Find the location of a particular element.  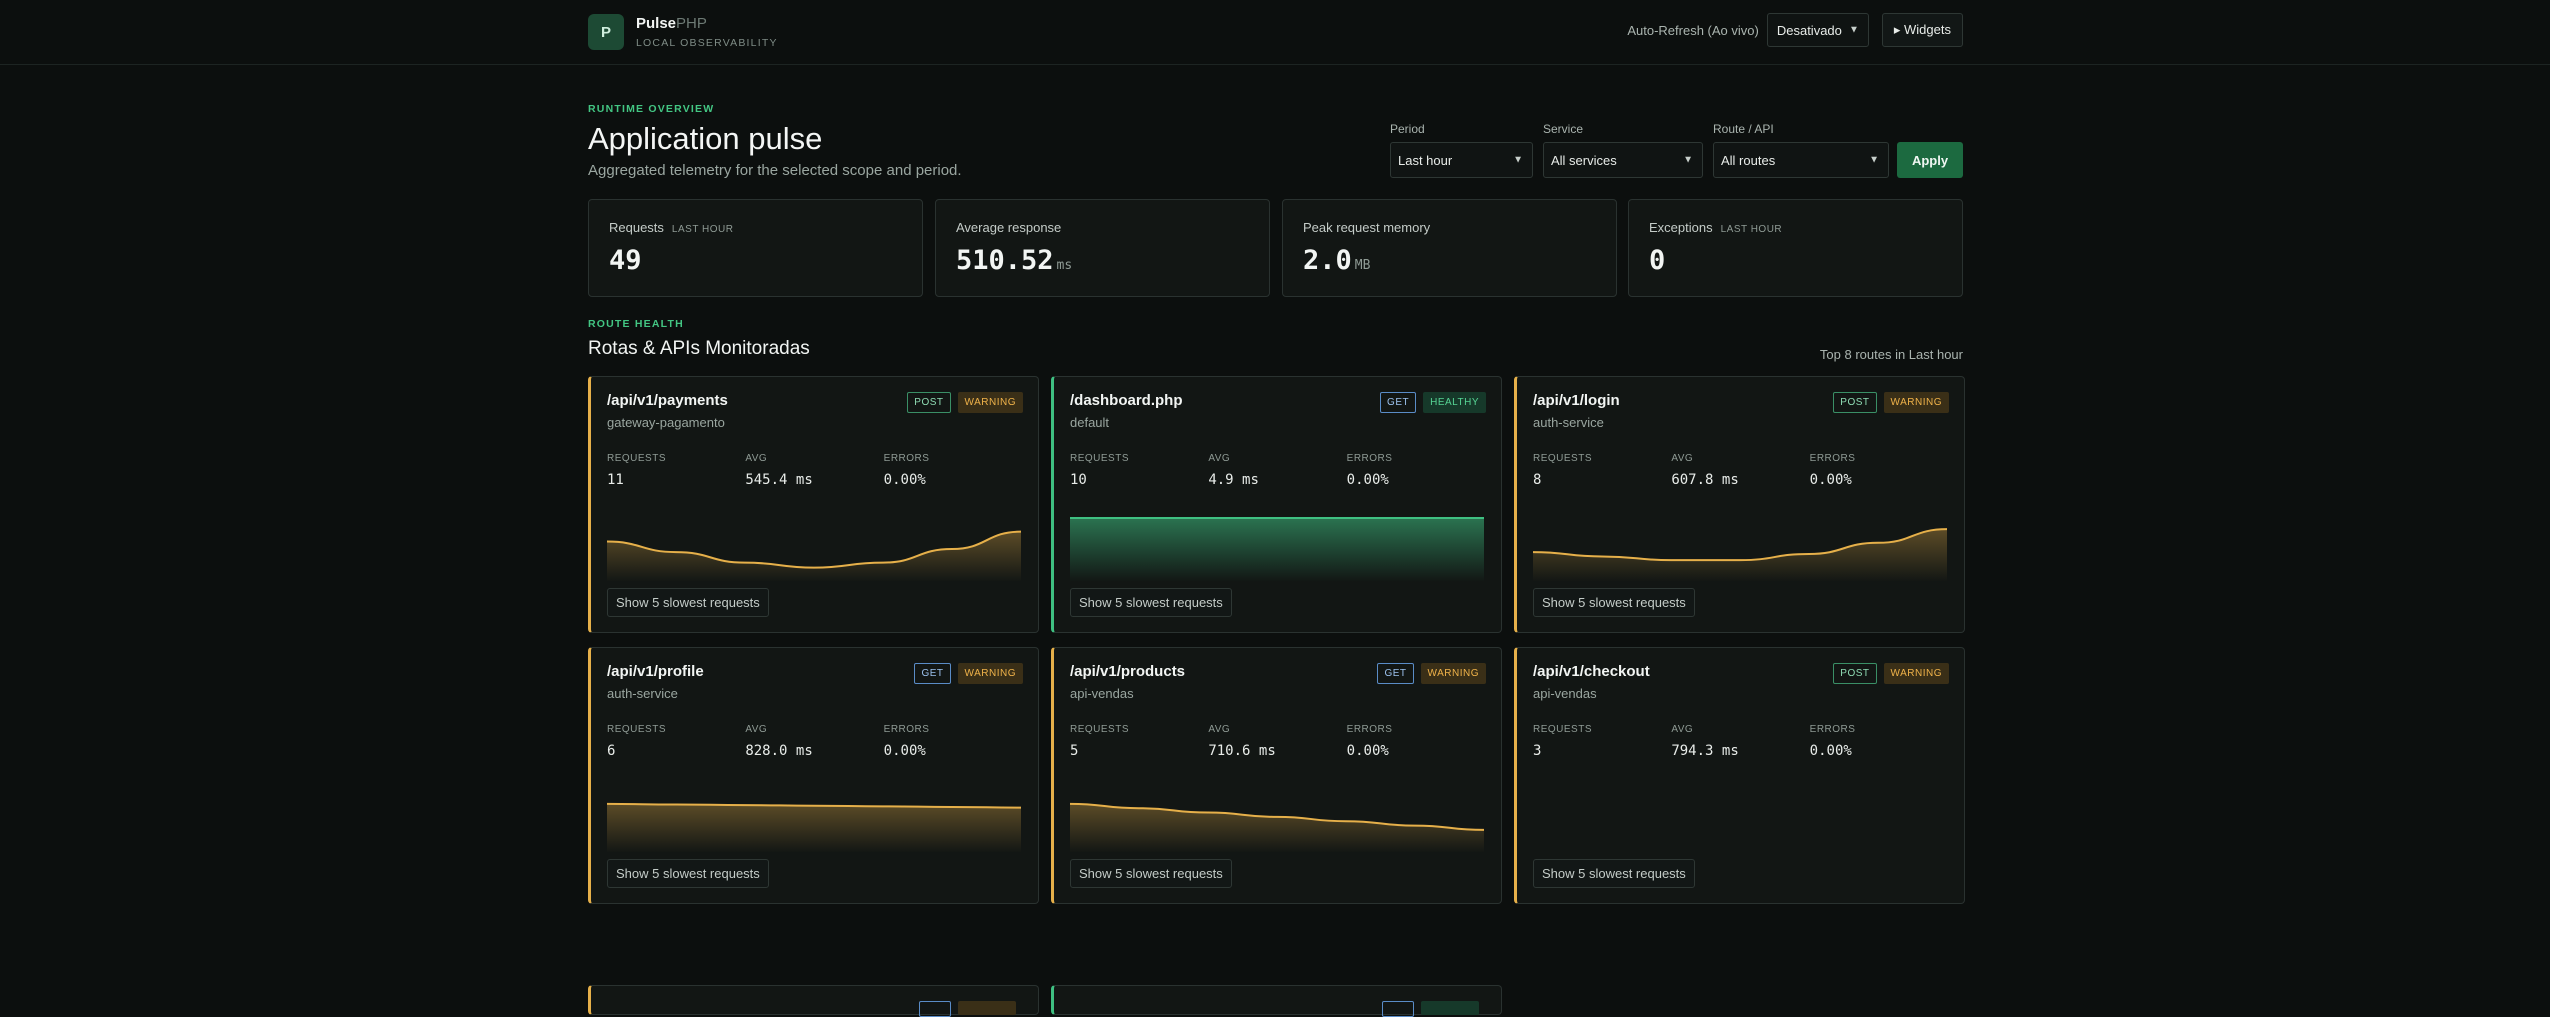

route-path: /dashboard.php is located at coordinates (1126, 400).